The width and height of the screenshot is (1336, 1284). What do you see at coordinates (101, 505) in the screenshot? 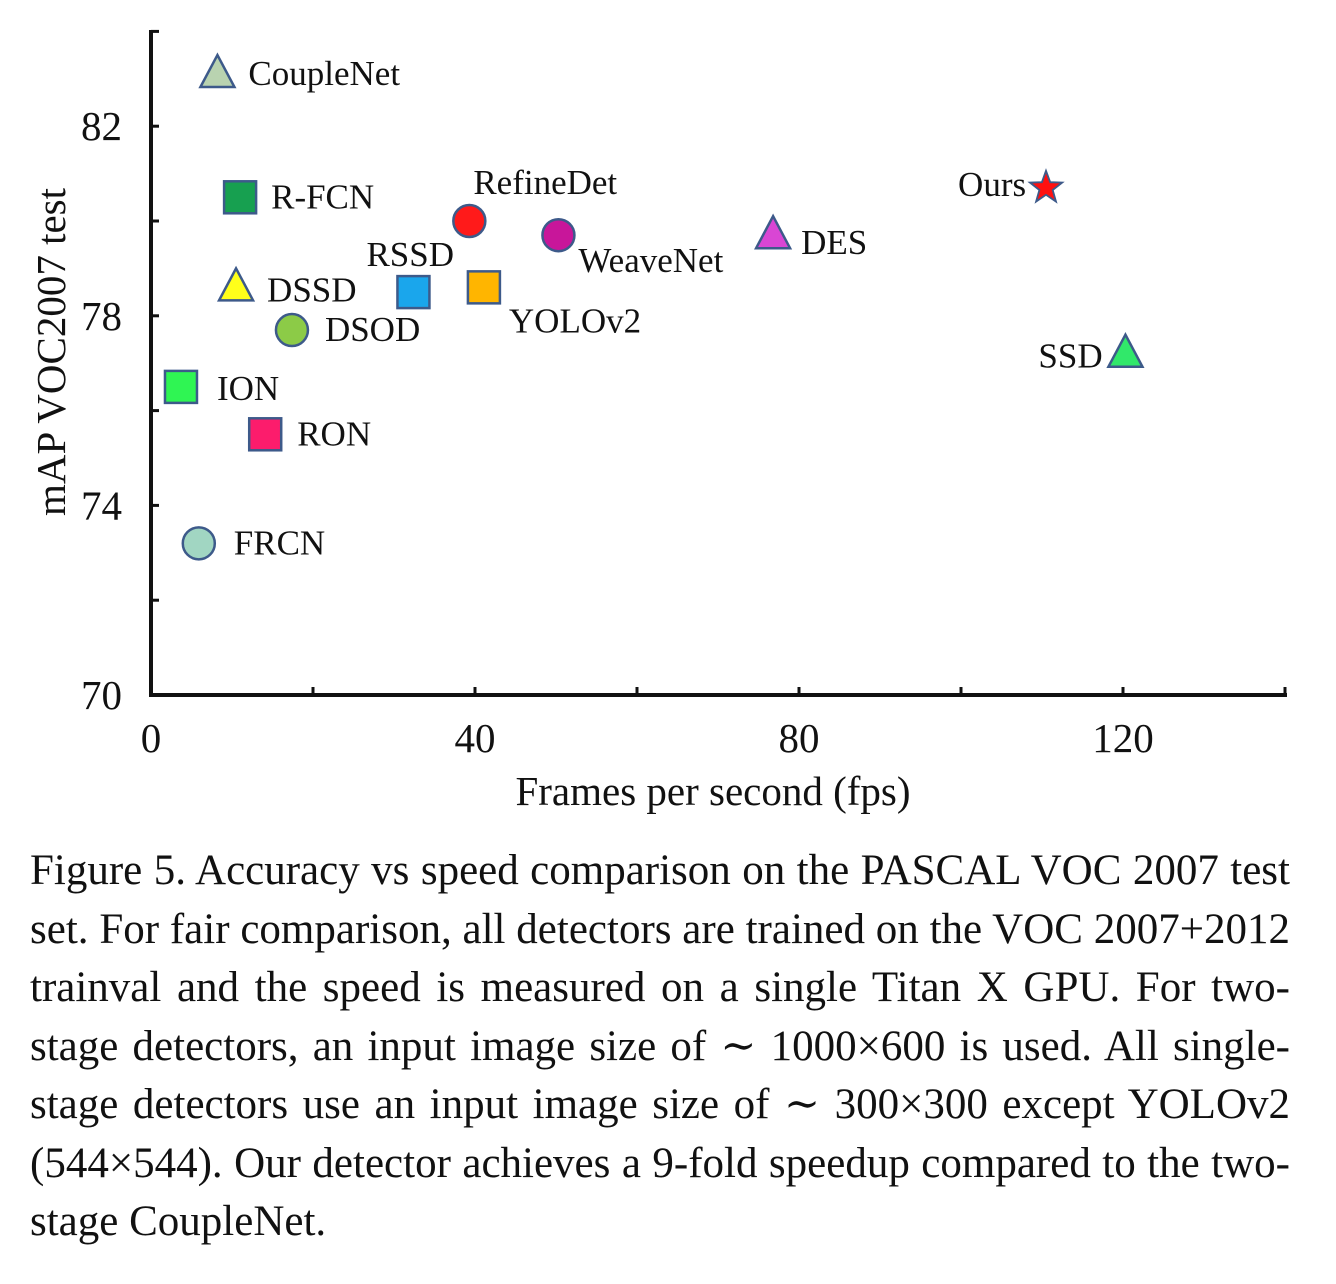
I see `y-tick-label: 74` at bounding box center [101, 505].